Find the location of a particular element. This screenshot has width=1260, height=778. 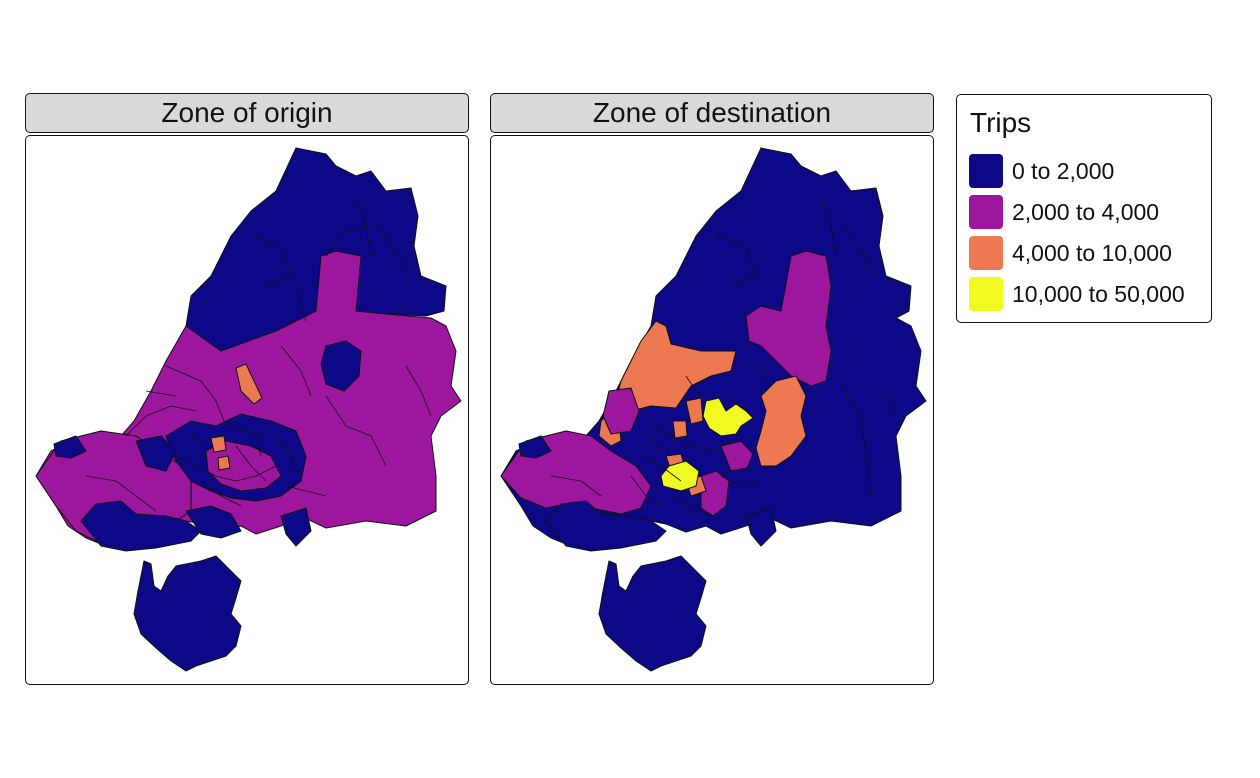

legend-label-1: 2,000 to 4,000 is located at coordinates (1086, 211).